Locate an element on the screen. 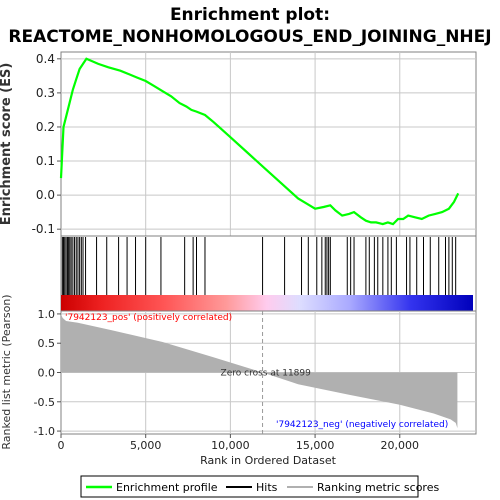  pos-label: '7942123_pos' (positively correlated) is located at coordinates (148, 318).